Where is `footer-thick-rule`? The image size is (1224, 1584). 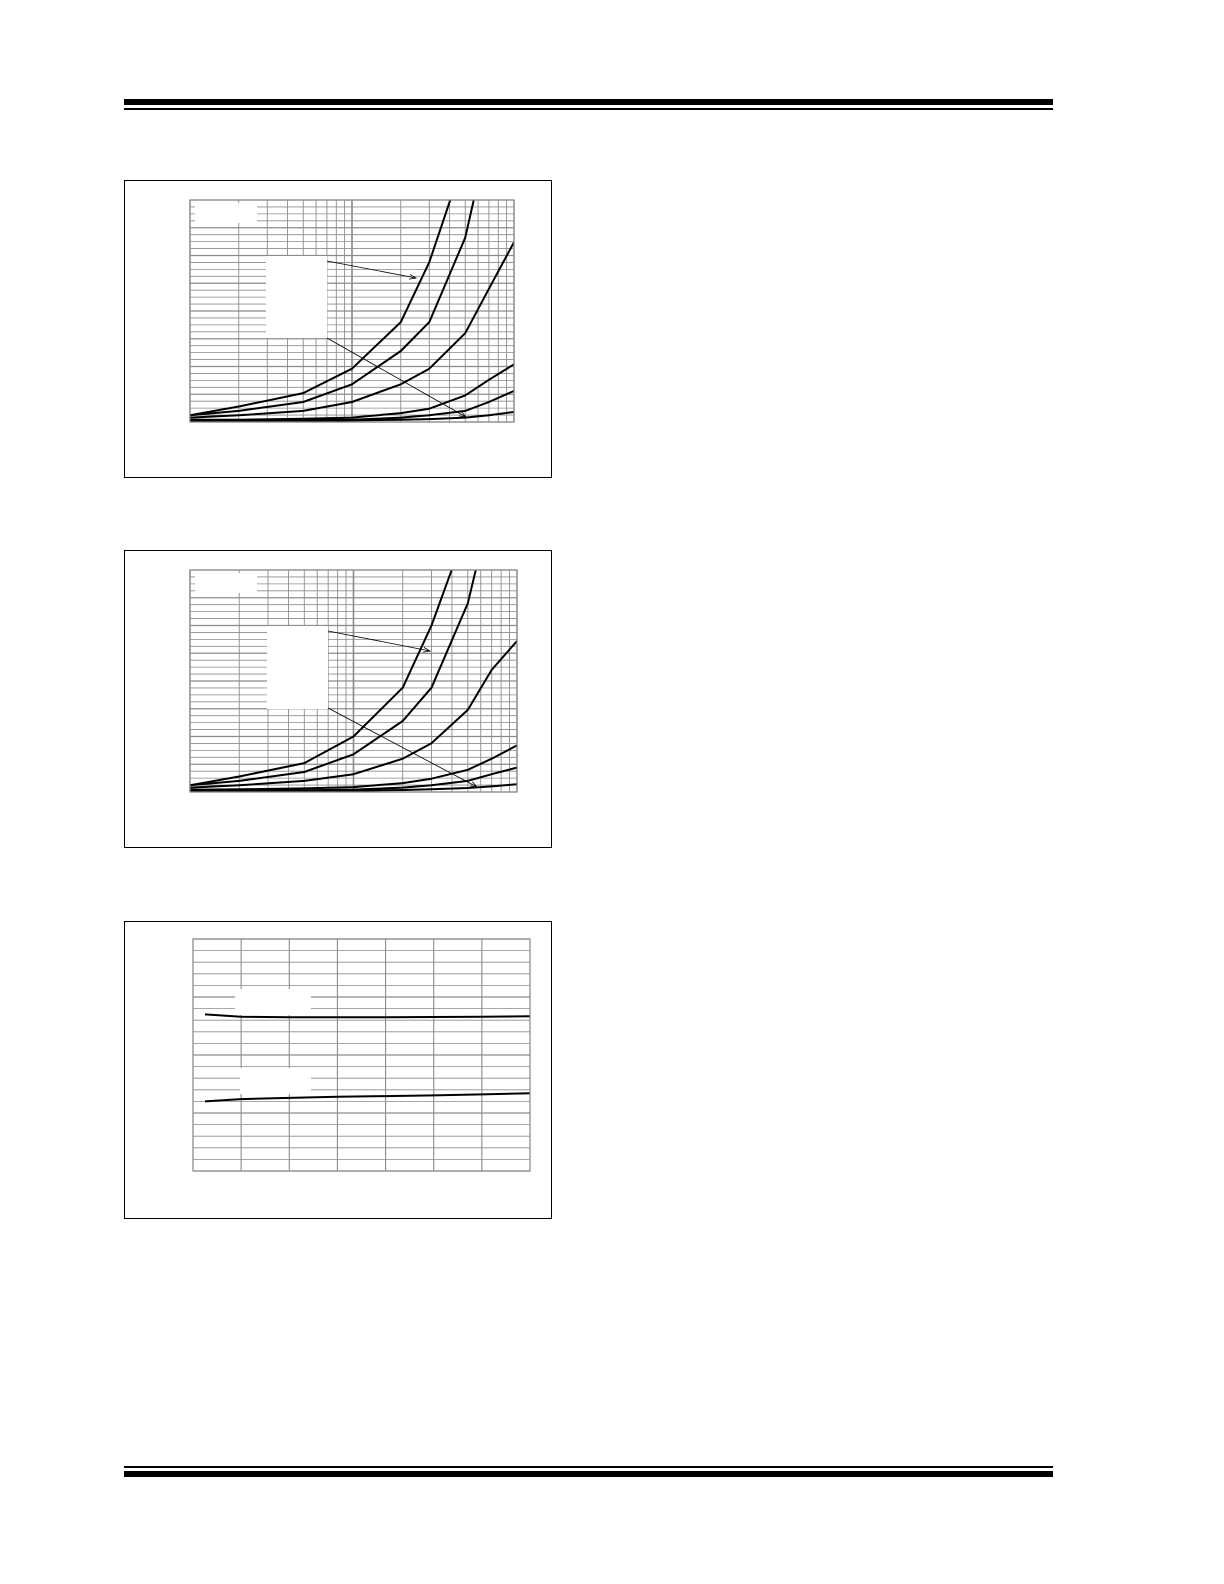 footer-thick-rule is located at coordinates (588, 1474).